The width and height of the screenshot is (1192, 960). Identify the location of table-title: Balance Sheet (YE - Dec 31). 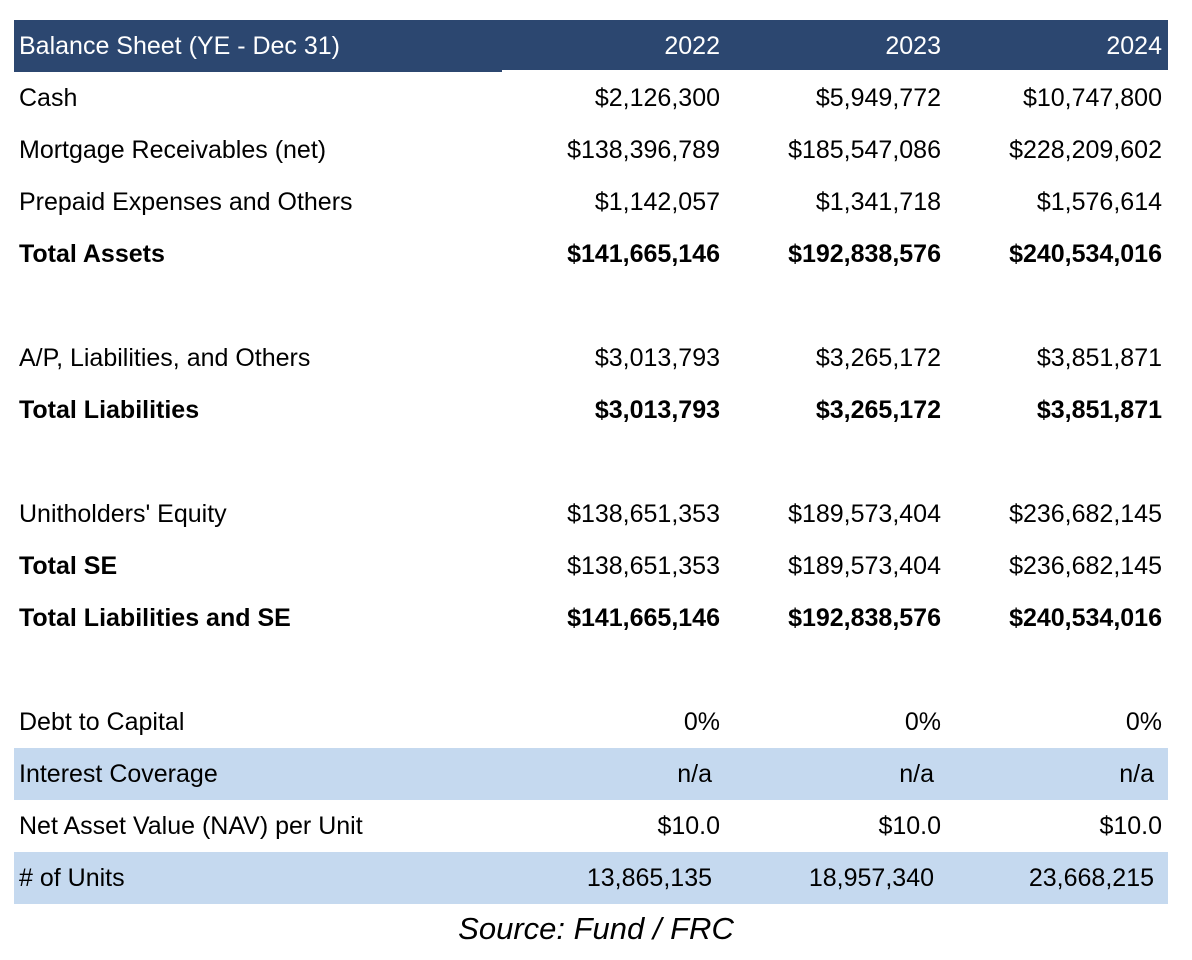
(179, 46).